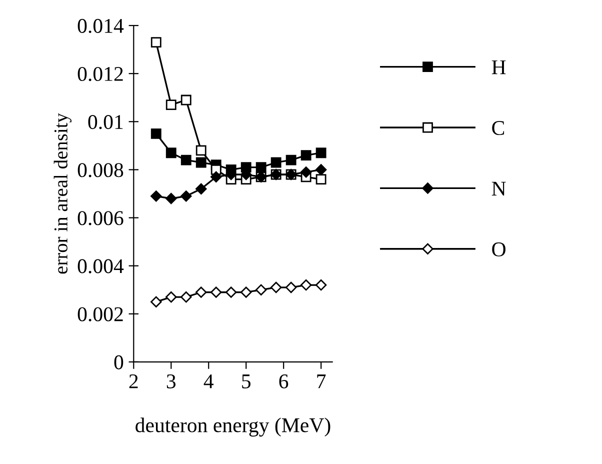 This screenshot has height=464, width=602. Describe the element at coordinates (498, 128) in the screenshot. I see `legend-label: C` at that location.